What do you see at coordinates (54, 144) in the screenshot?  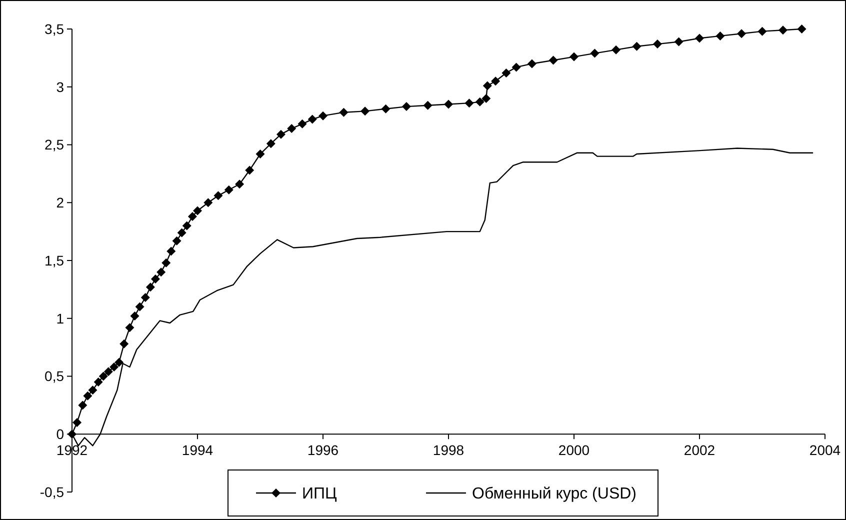 I see `y-tick-label: 2,5` at bounding box center [54, 144].